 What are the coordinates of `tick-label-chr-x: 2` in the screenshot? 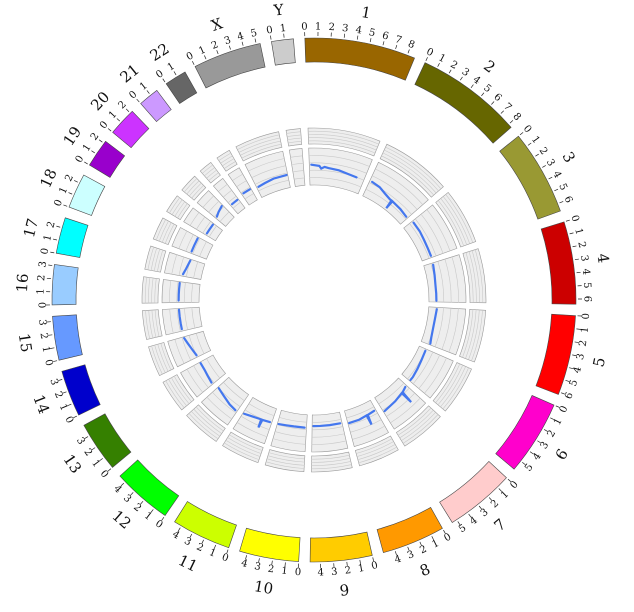 It's located at (215, 45).